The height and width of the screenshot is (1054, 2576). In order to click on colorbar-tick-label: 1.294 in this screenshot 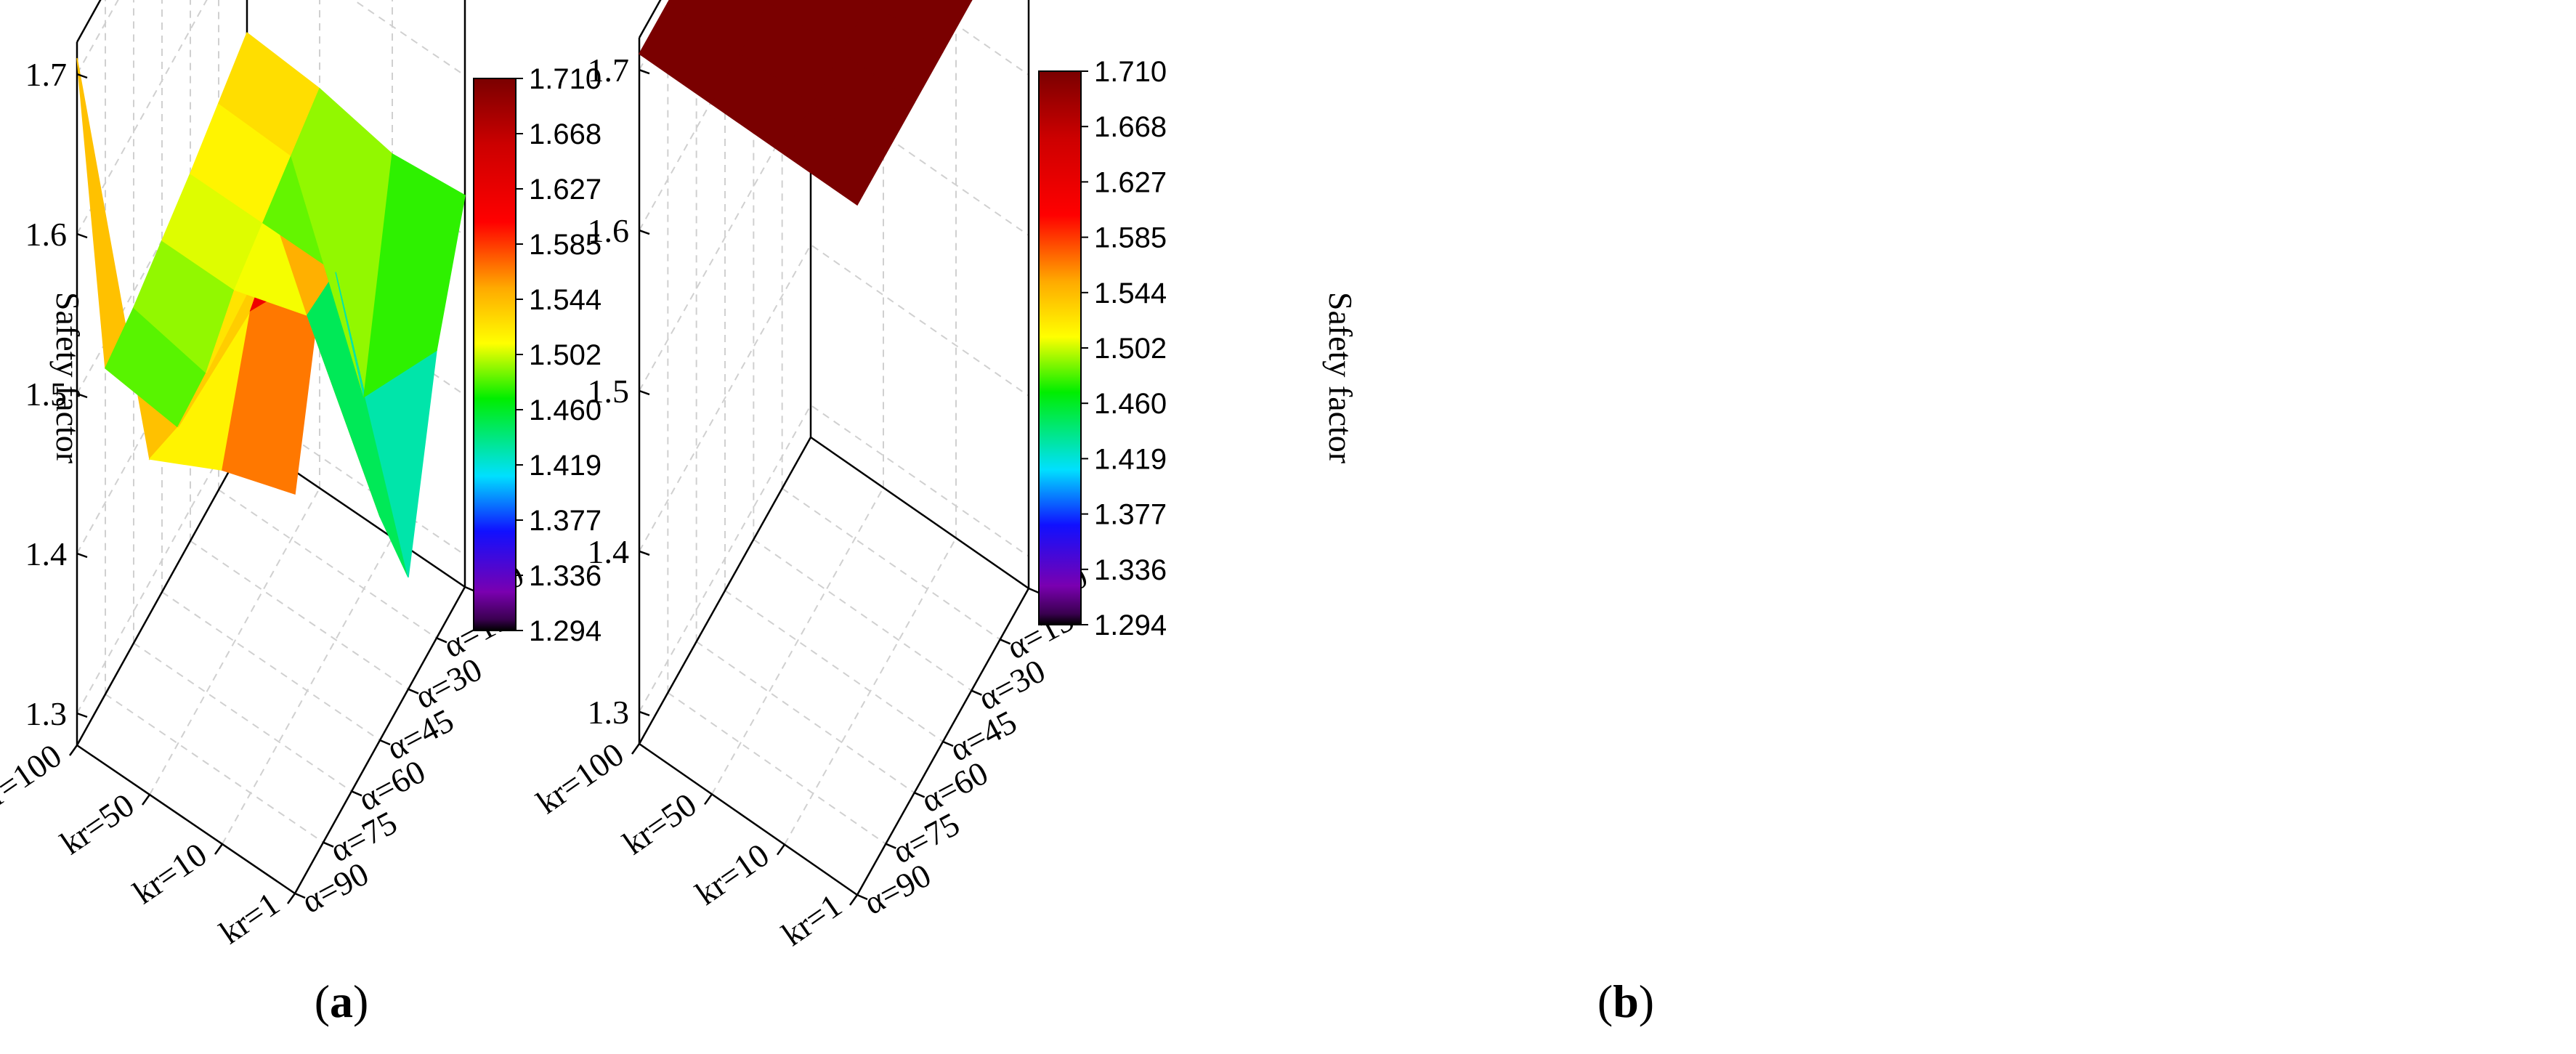, I will do `click(1130, 625)`.